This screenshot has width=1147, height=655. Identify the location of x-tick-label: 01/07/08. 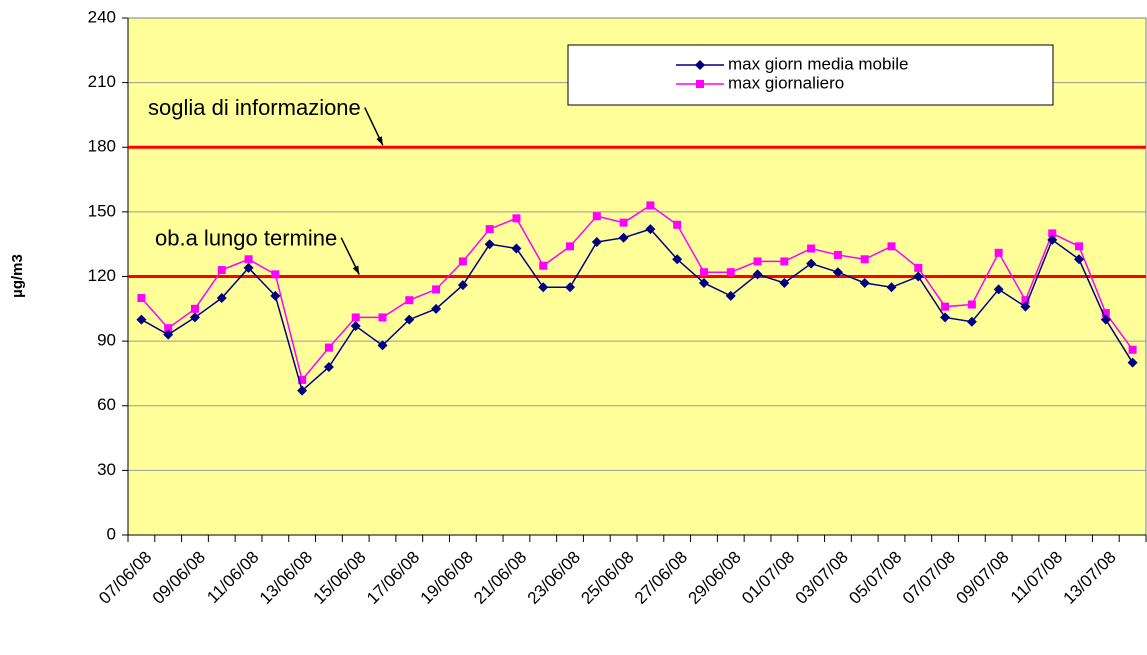
(768, 578).